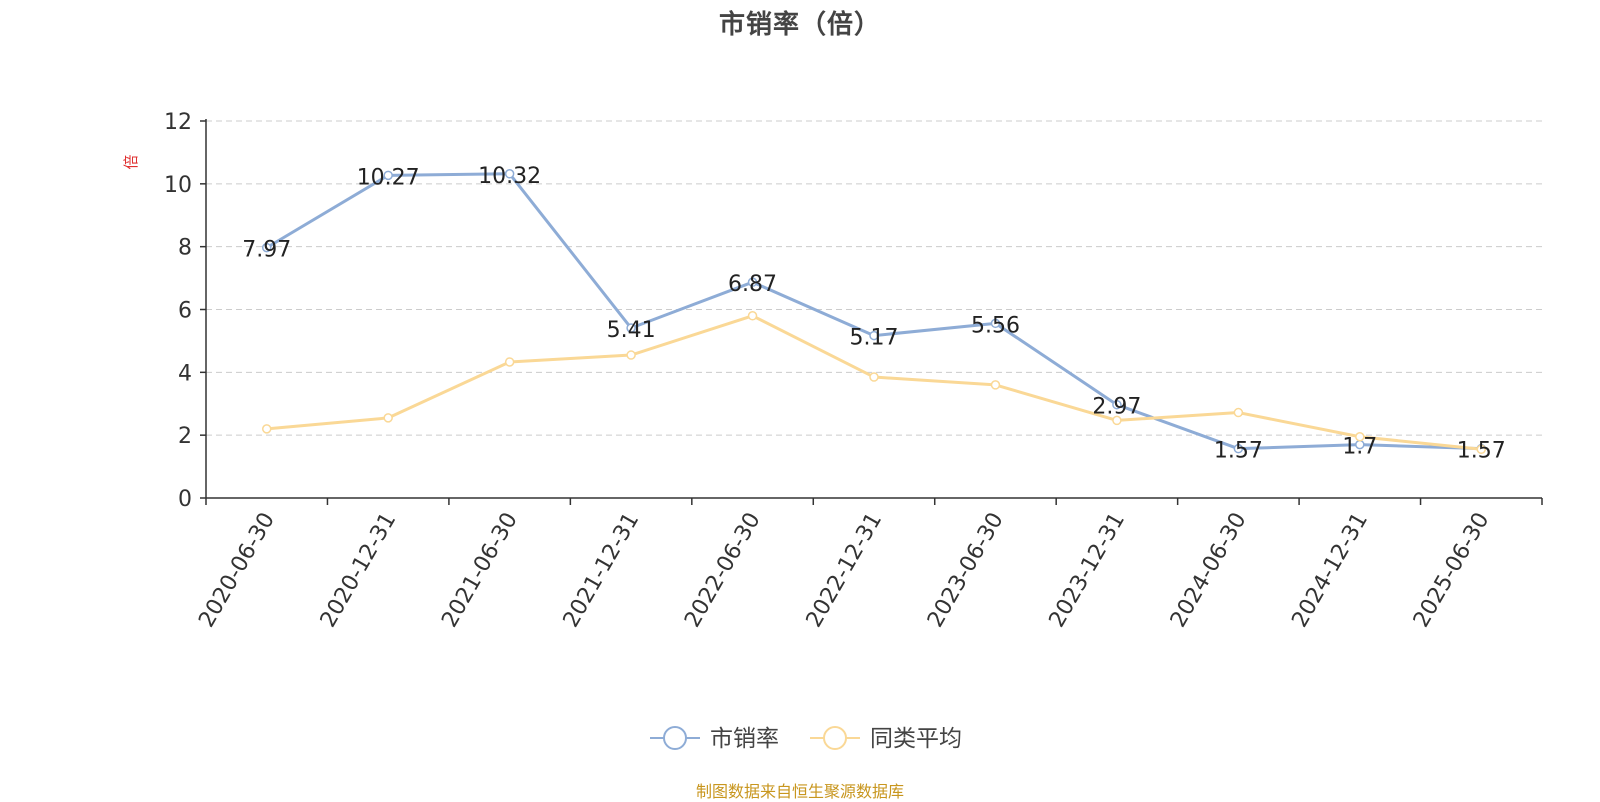 This screenshot has width=1600, height=802. Describe the element at coordinates (185, 499) in the screenshot. I see `y-tick-label: 0` at that location.